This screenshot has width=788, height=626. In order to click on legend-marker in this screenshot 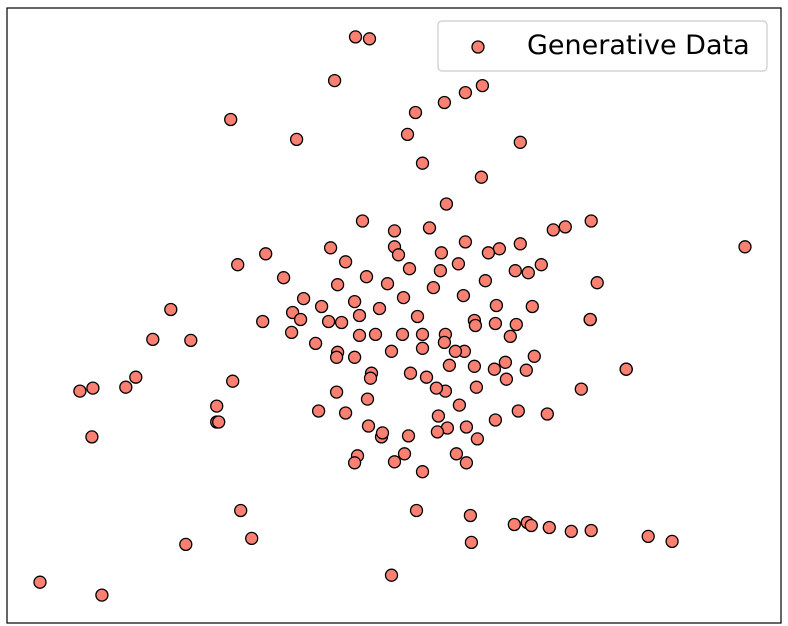, I will do `click(478, 47)`.